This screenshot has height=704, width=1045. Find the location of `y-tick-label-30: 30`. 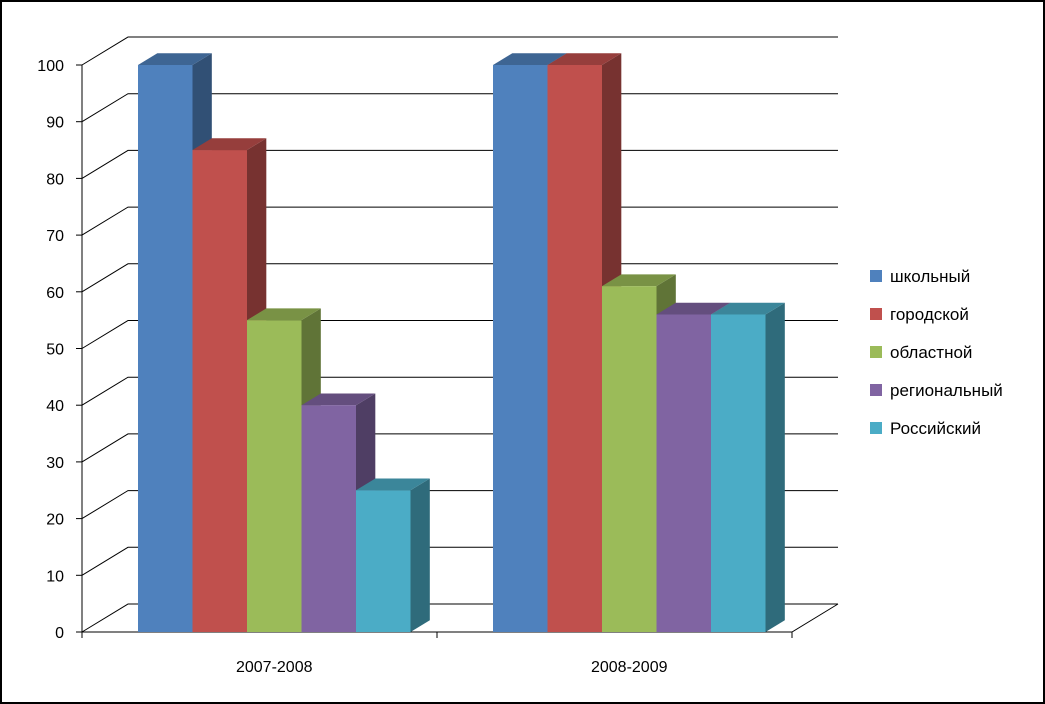

y-tick-label-30: 30 is located at coordinates (55, 463).